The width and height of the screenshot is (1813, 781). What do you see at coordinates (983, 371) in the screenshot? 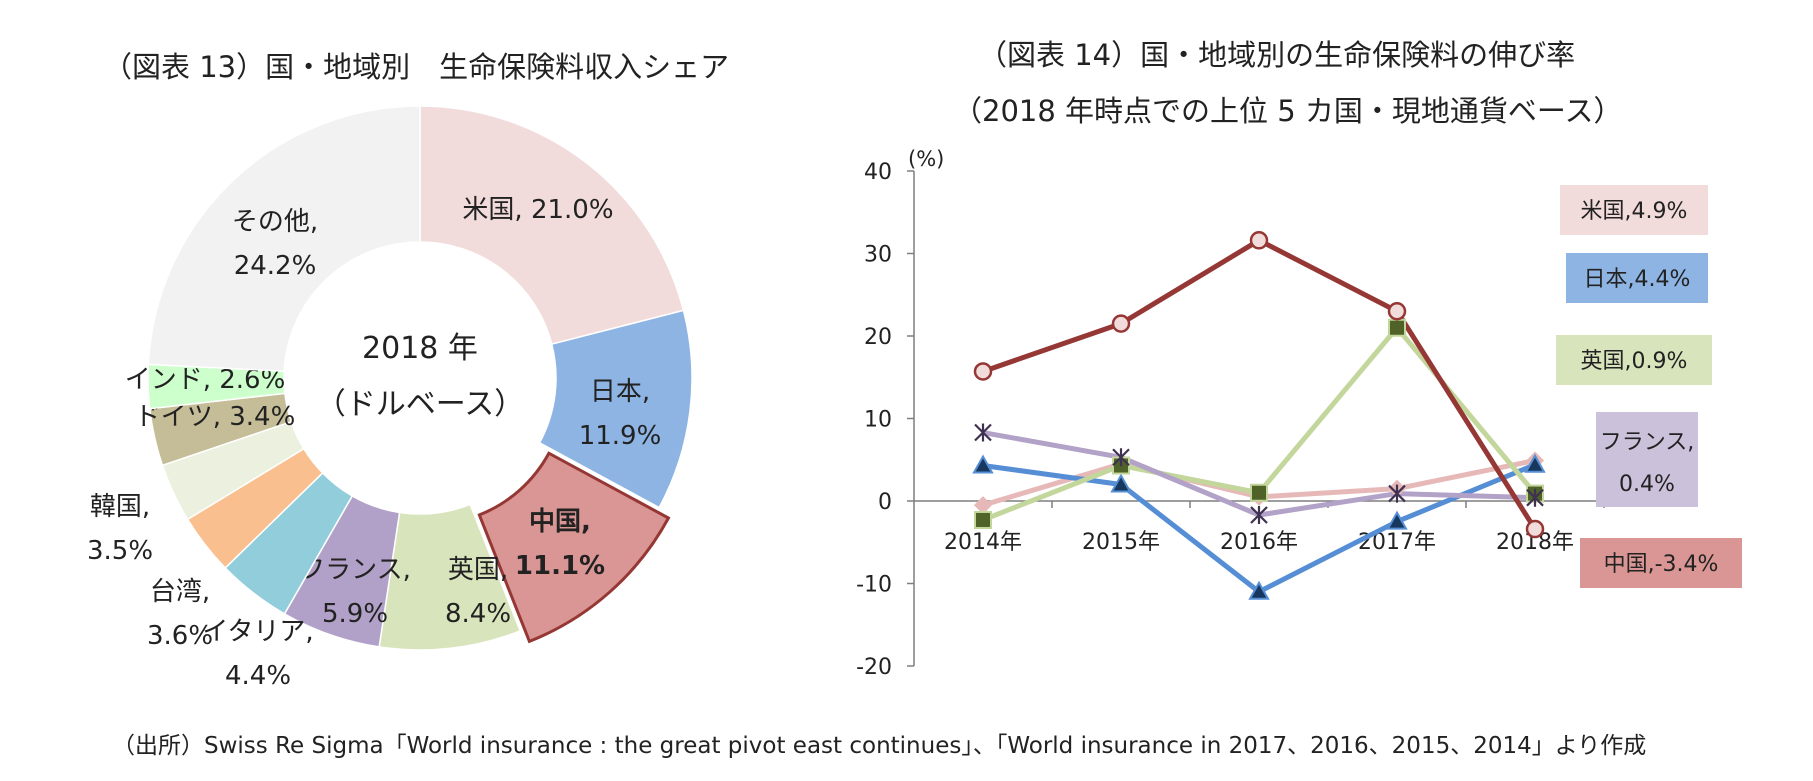
I see `point-中国-0` at bounding box center [983, 371].